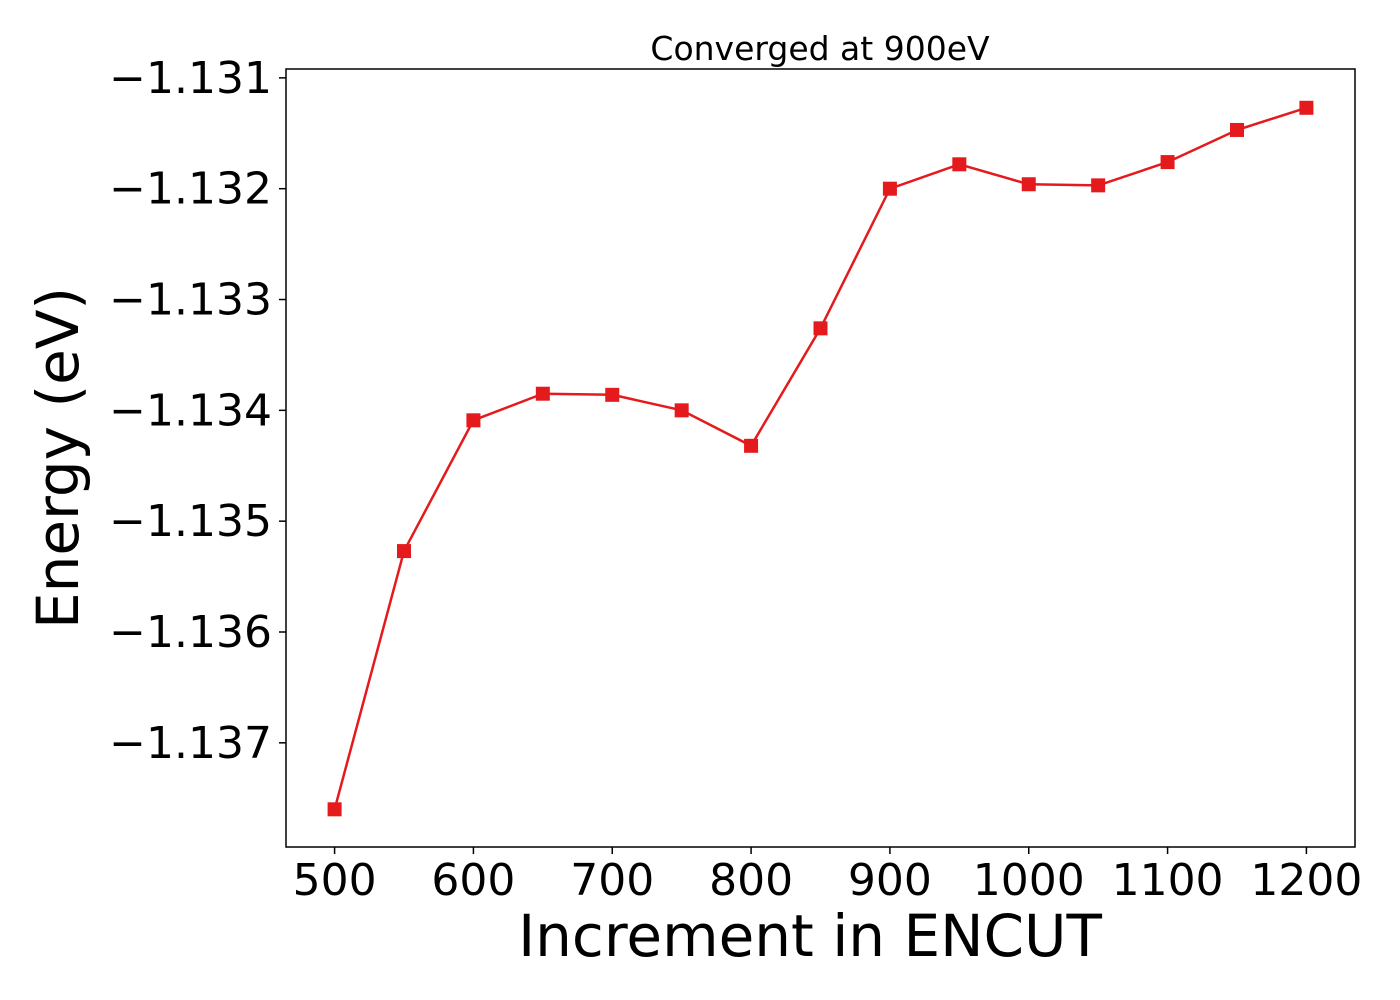 This screenshot has width=1400, height=1000. Describe the element at coordinates (820, 48) in the screenshot. I see `chart-title: Converged at 900eV` at that location.